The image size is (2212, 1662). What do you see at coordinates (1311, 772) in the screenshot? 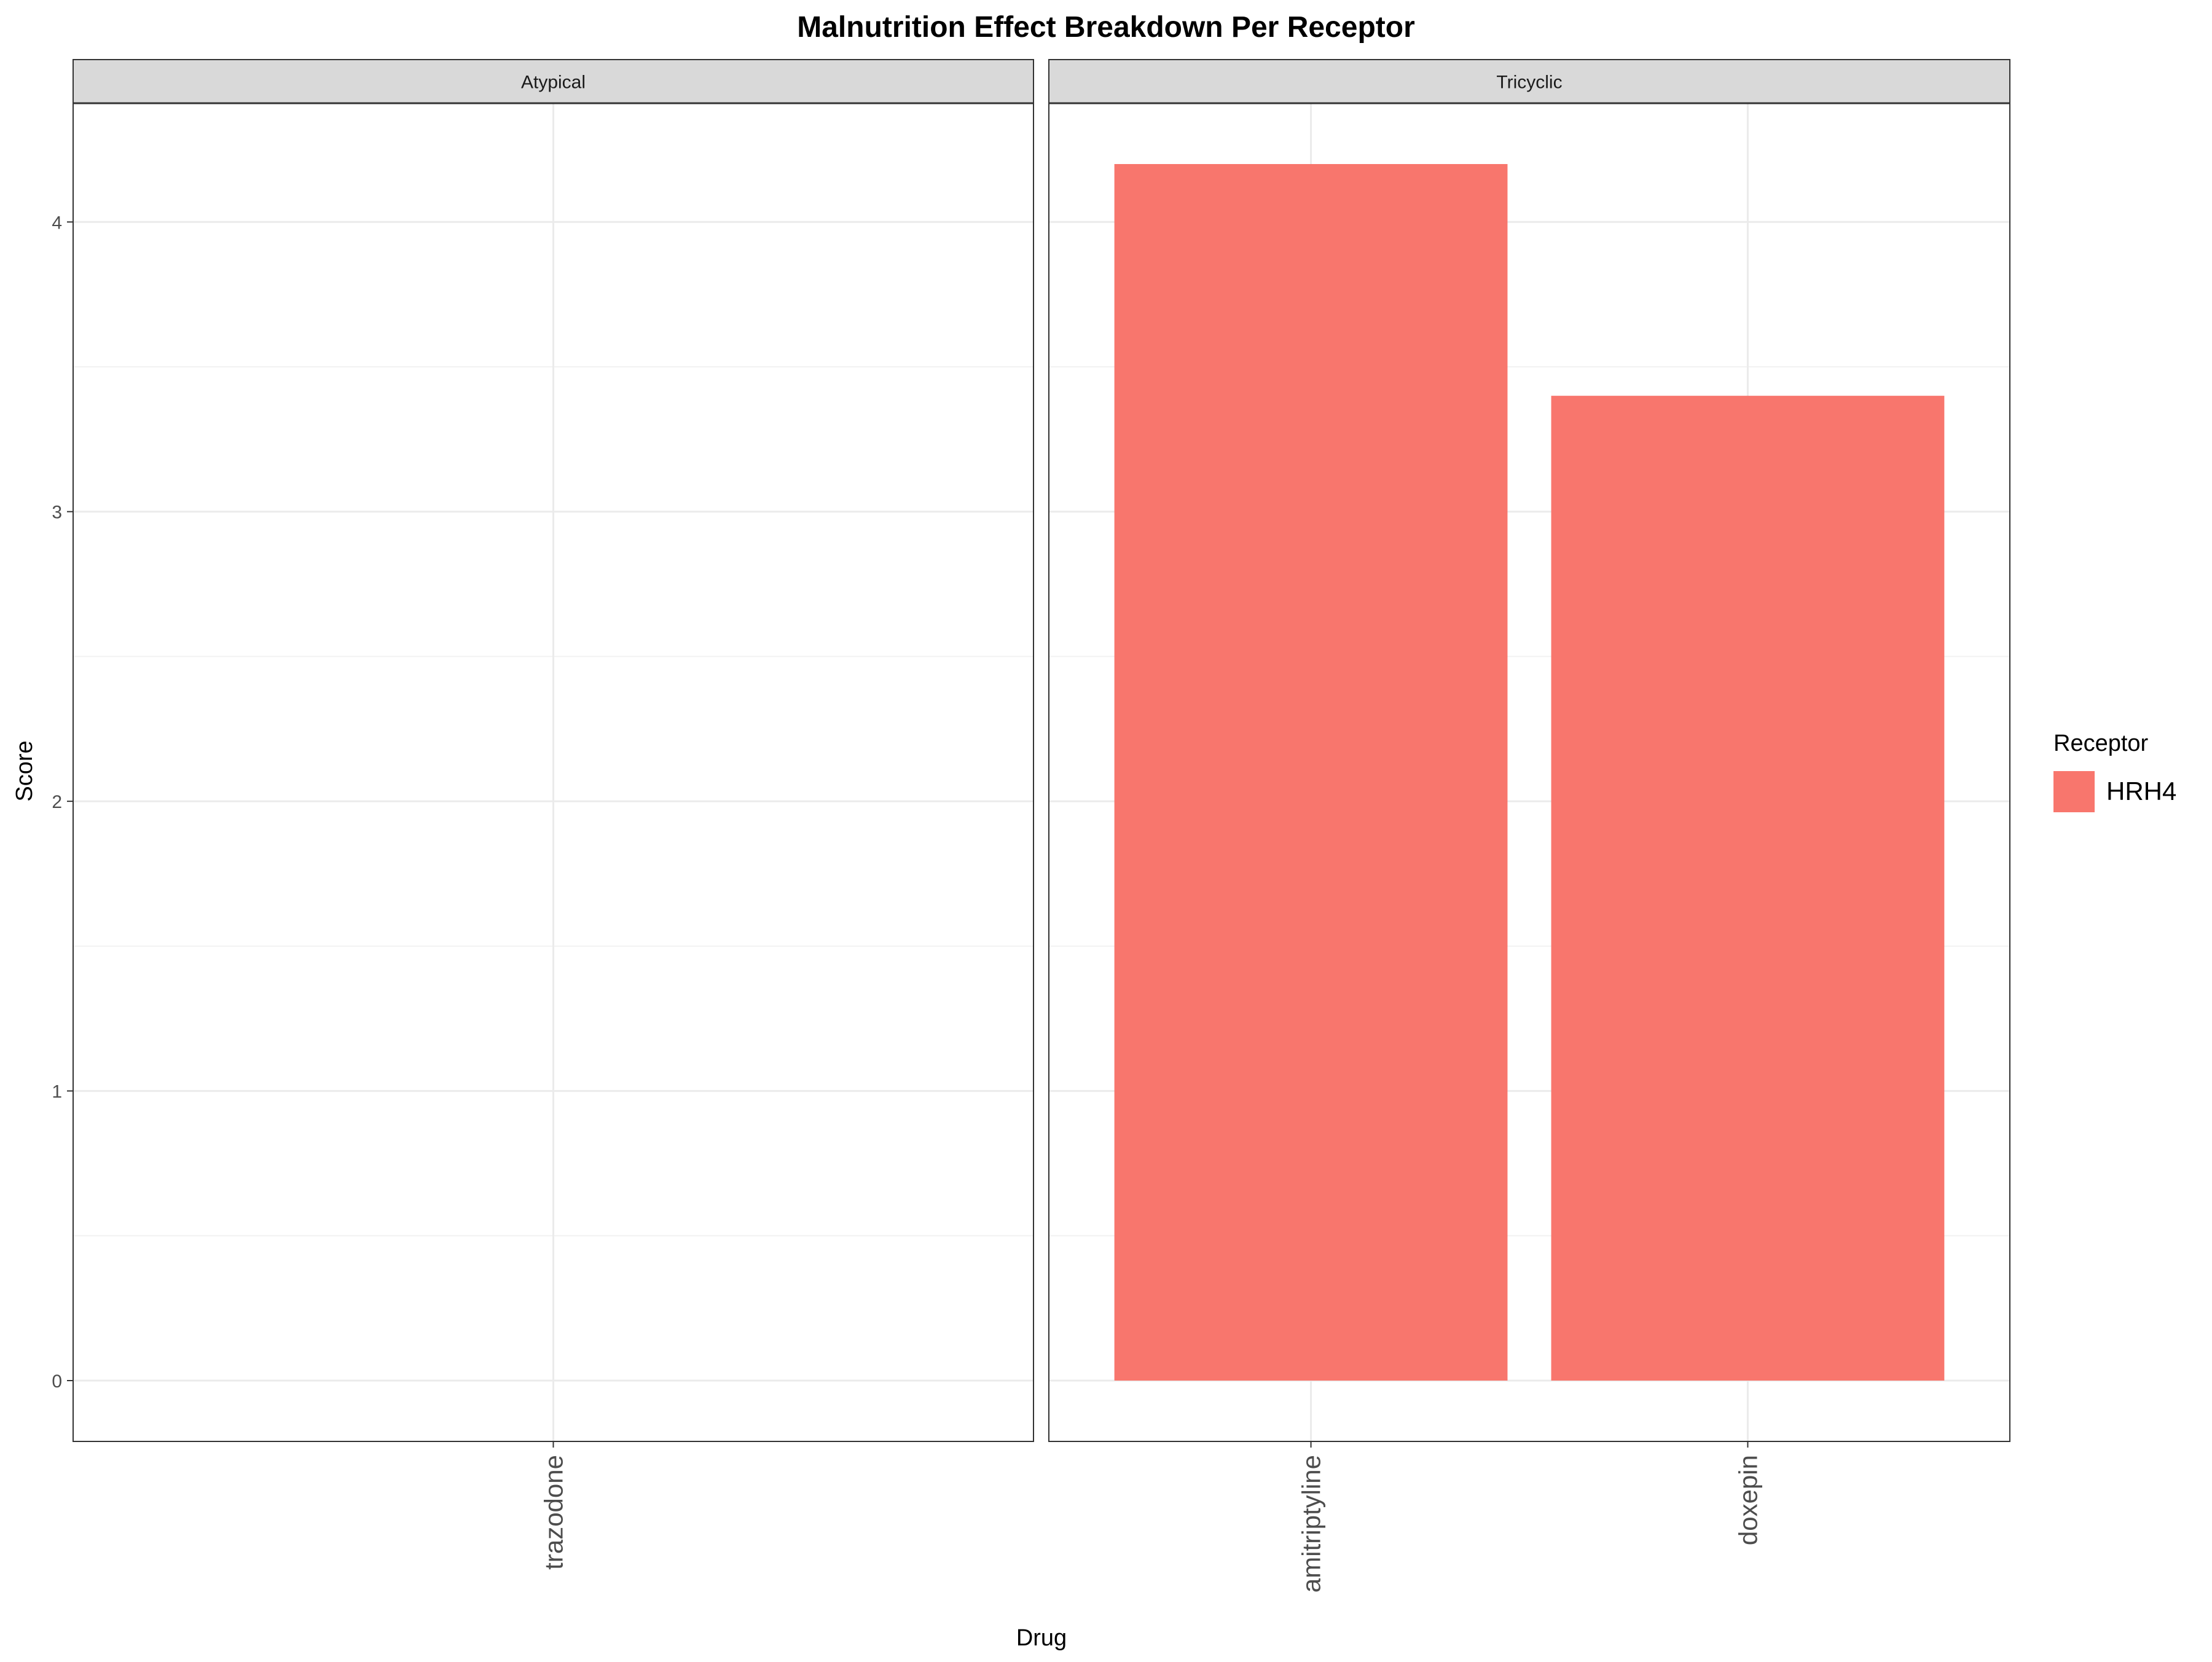
I see `bar-amitriptyline` at bounding box center [1311, 772].